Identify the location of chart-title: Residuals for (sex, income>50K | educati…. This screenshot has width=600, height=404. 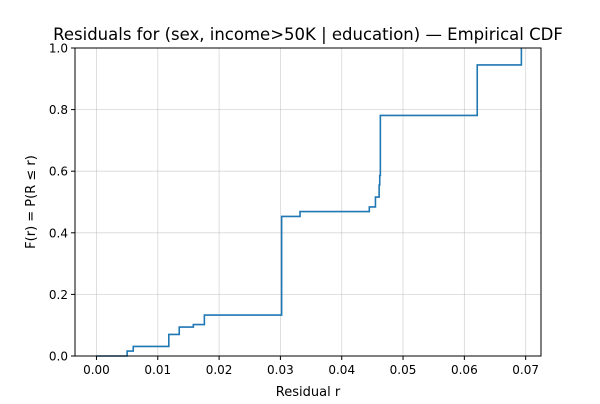
(308, 34).